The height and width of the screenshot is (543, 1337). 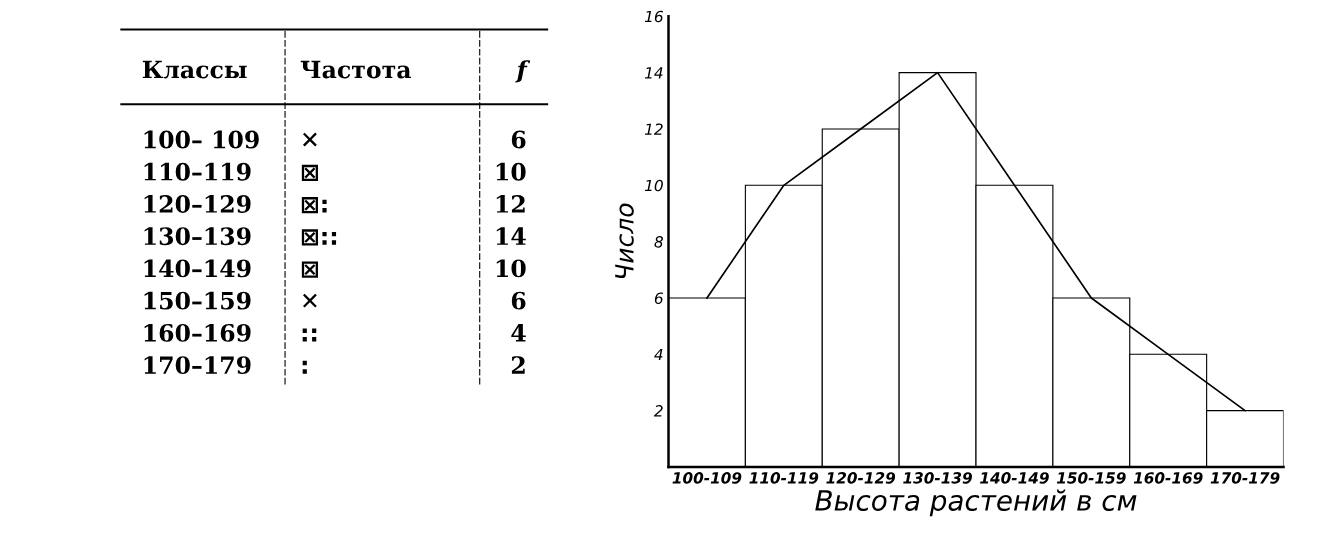 I want to click on text: 14, so click(x=511, y=236).